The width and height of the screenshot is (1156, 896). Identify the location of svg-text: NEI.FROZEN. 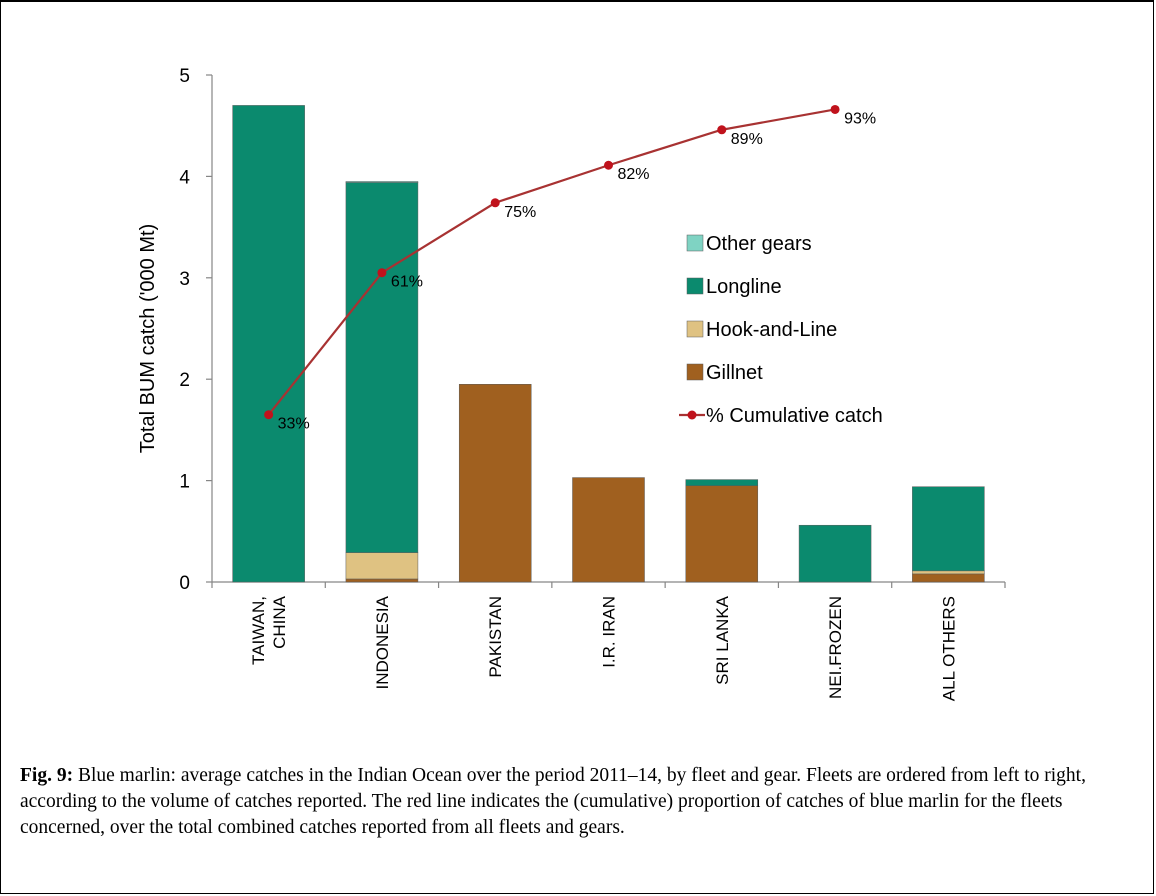
(835, 647).